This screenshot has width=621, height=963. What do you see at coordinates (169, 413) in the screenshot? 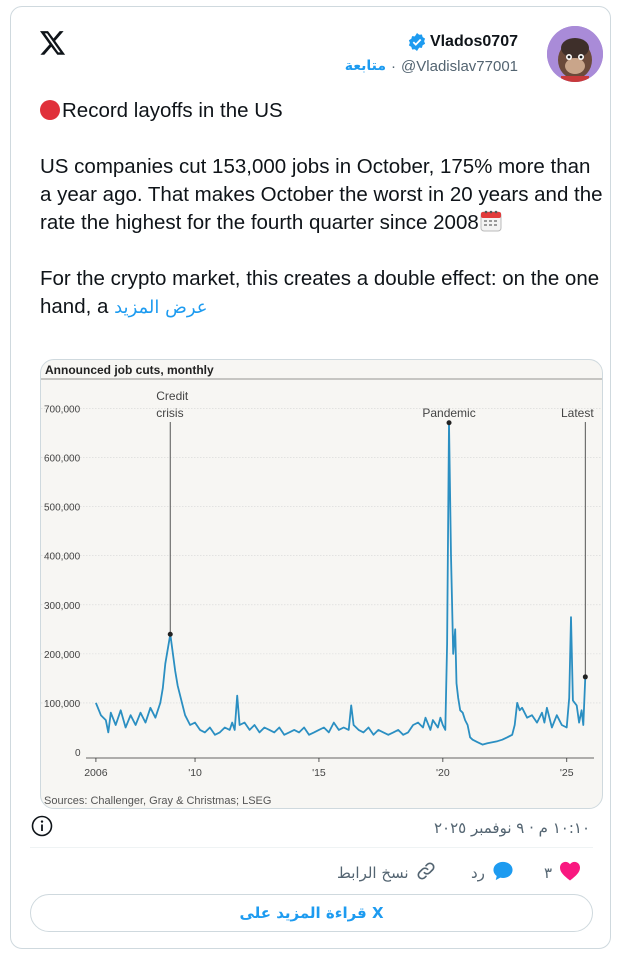
I see `annotation-label: crisis` at bounding box center [169, 413].